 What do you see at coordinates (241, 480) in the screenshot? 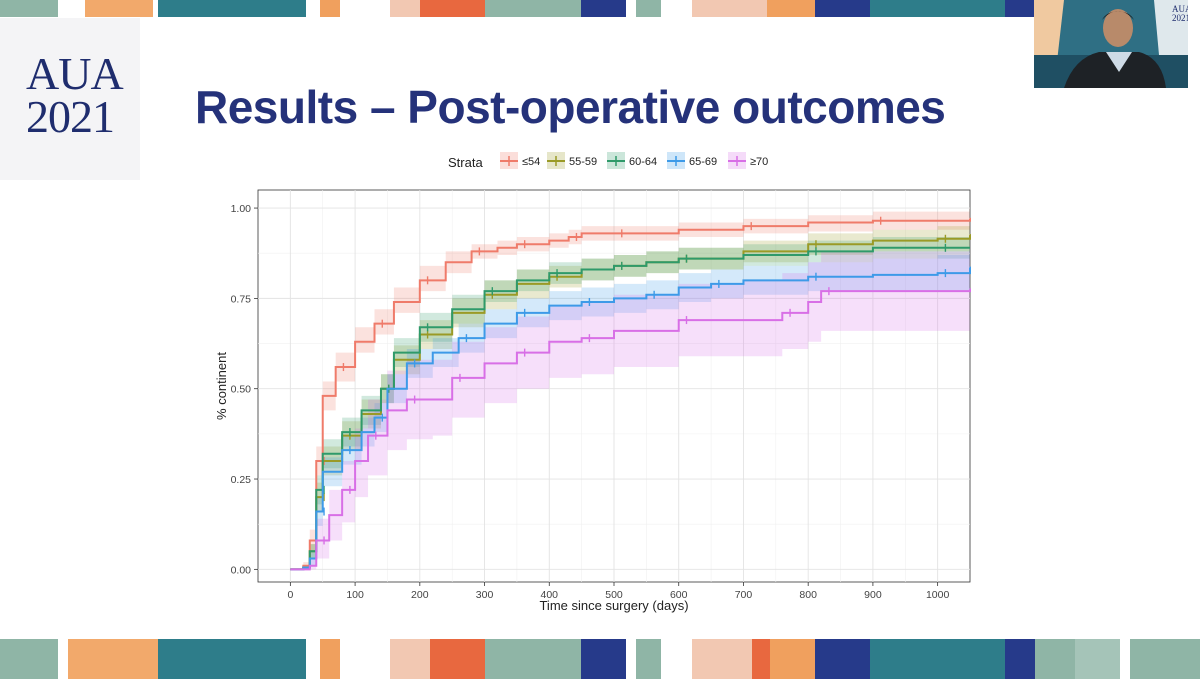
I see `y-tick-label: 0.25` at bounding box center [241, 480].